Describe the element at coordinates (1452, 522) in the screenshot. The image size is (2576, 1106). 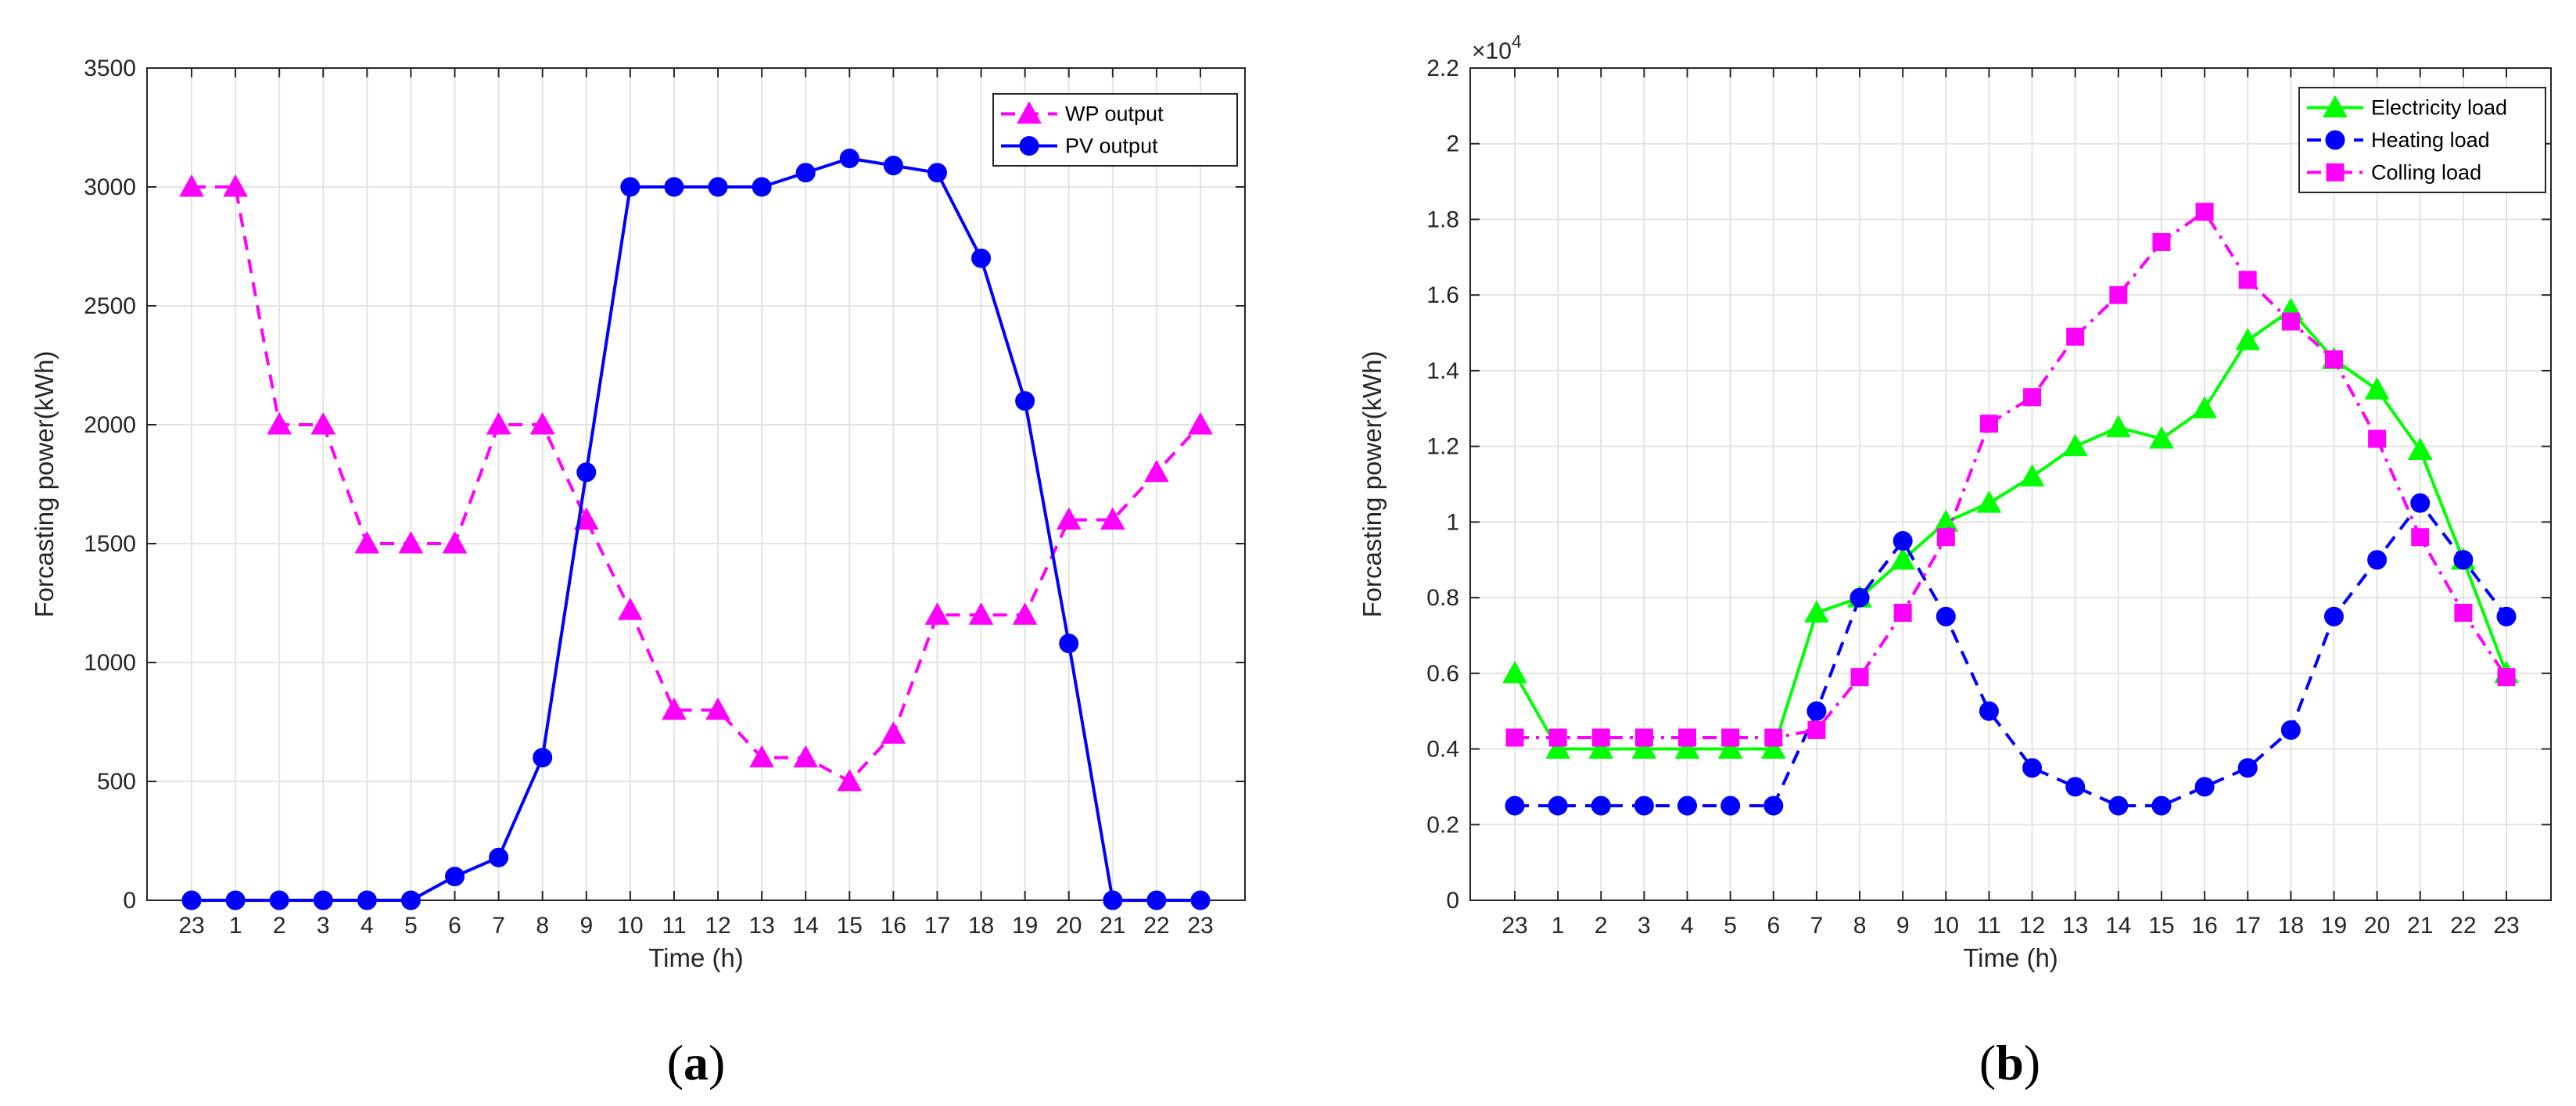
I see `y-tick-label: 1` at that location.